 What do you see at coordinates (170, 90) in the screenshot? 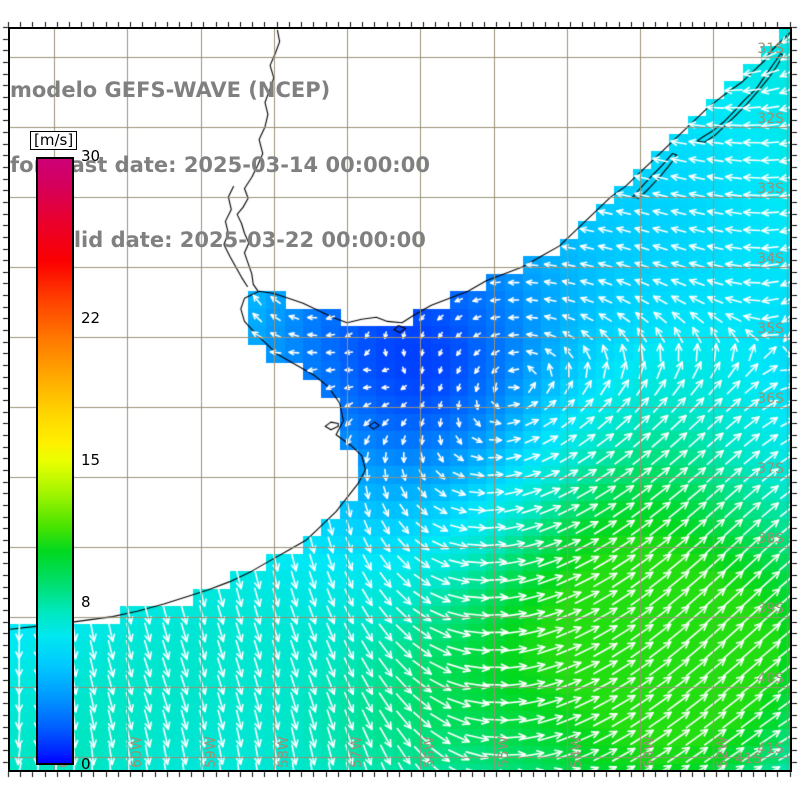
I see `model-title: modelo GEFS-WAVE (NCEP)` at bounding box center [170, 90].